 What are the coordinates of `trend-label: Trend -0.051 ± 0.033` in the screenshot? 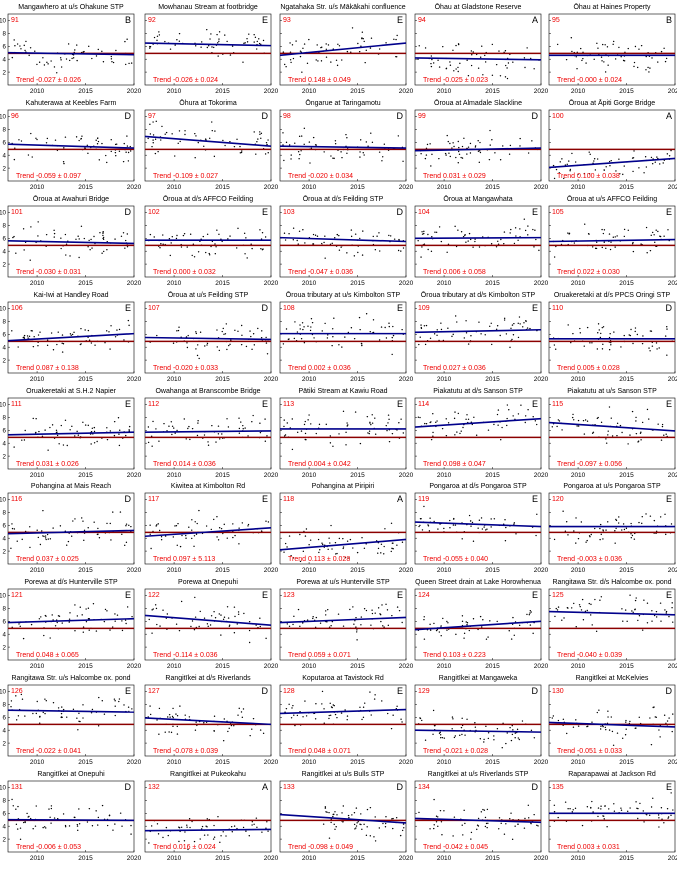 It's located at (589, 751).